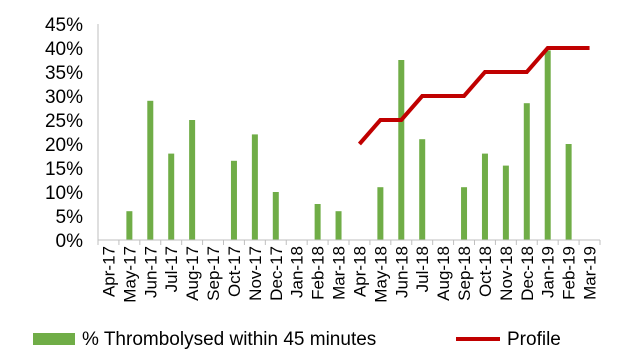 The height and width of the screenshot is (355, 617). Describe the element at coordinates (590, 273) in the screenshot. I see `x-tick-label: Mar-19` at that location.